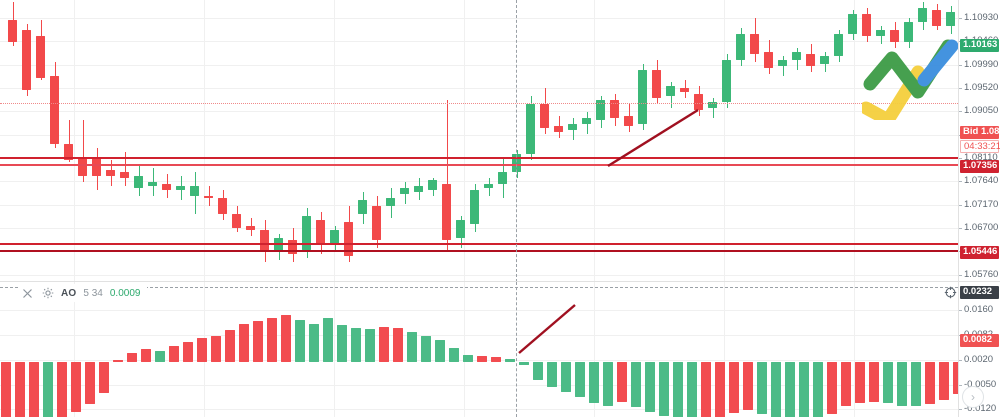  I want to click on ao-level-badge: 0.0082, so click(979, 340).